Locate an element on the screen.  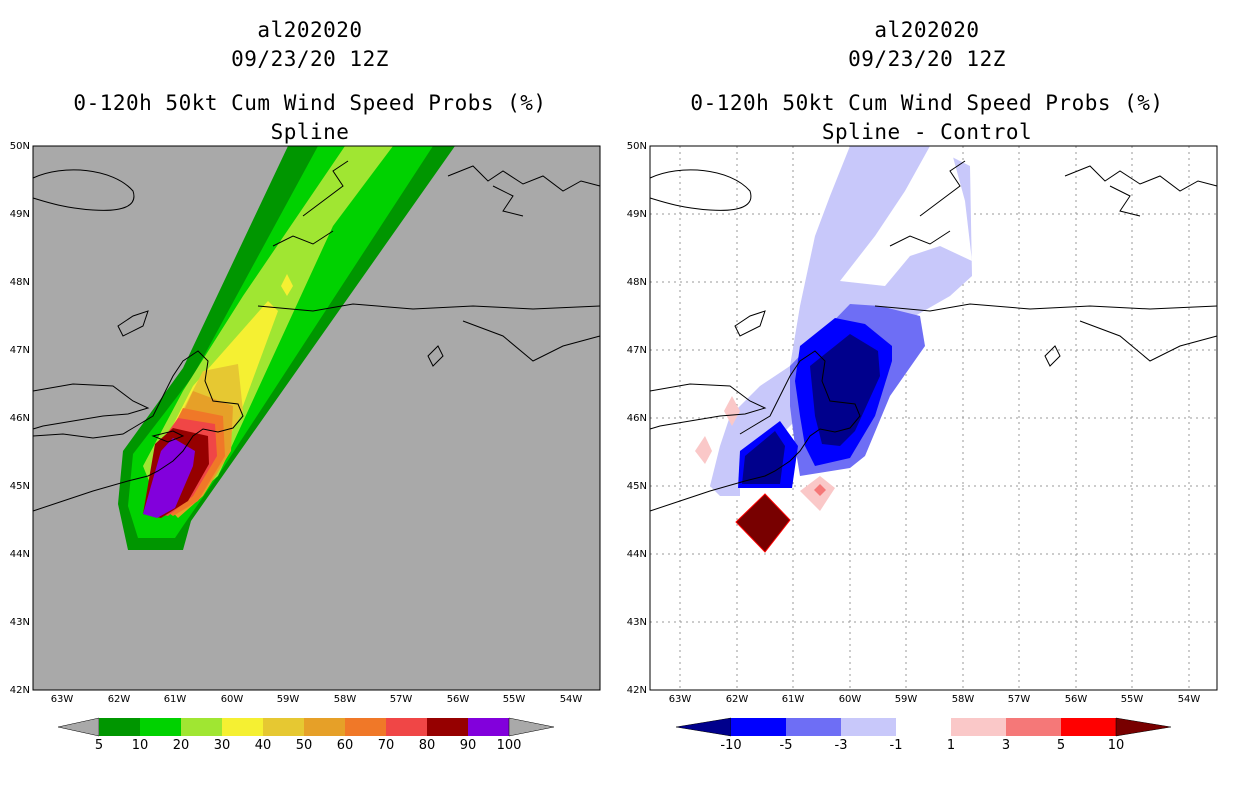
right-lon-label: 60W is located at coordinates (850, 699).